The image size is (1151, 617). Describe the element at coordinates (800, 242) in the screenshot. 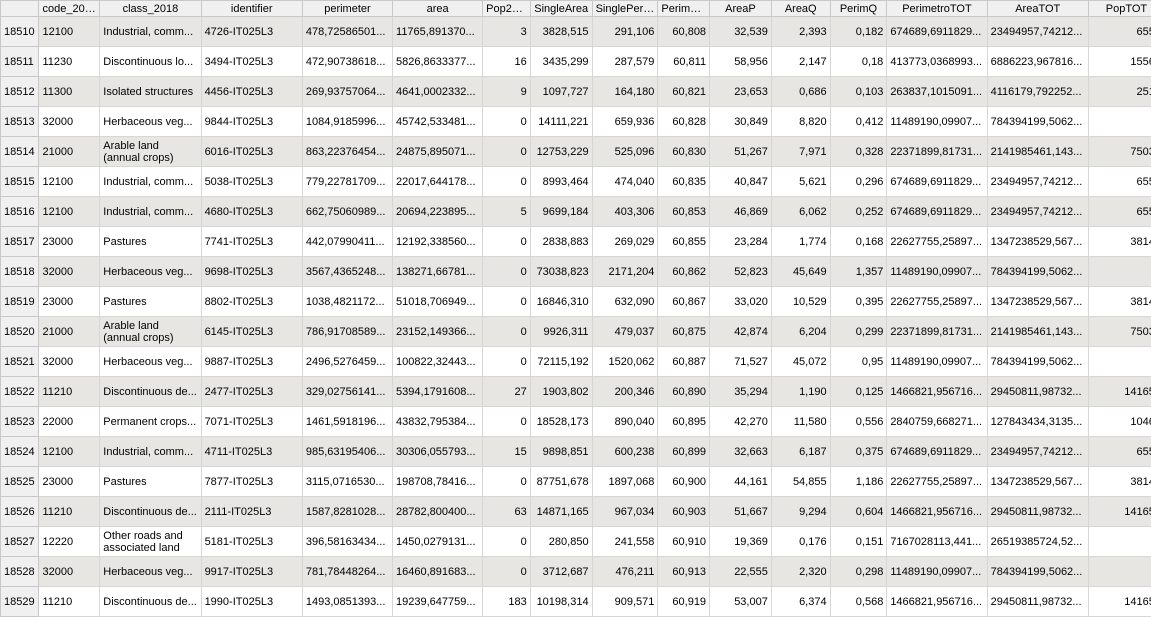

I see `cell-areaq: 1,774` at that location.